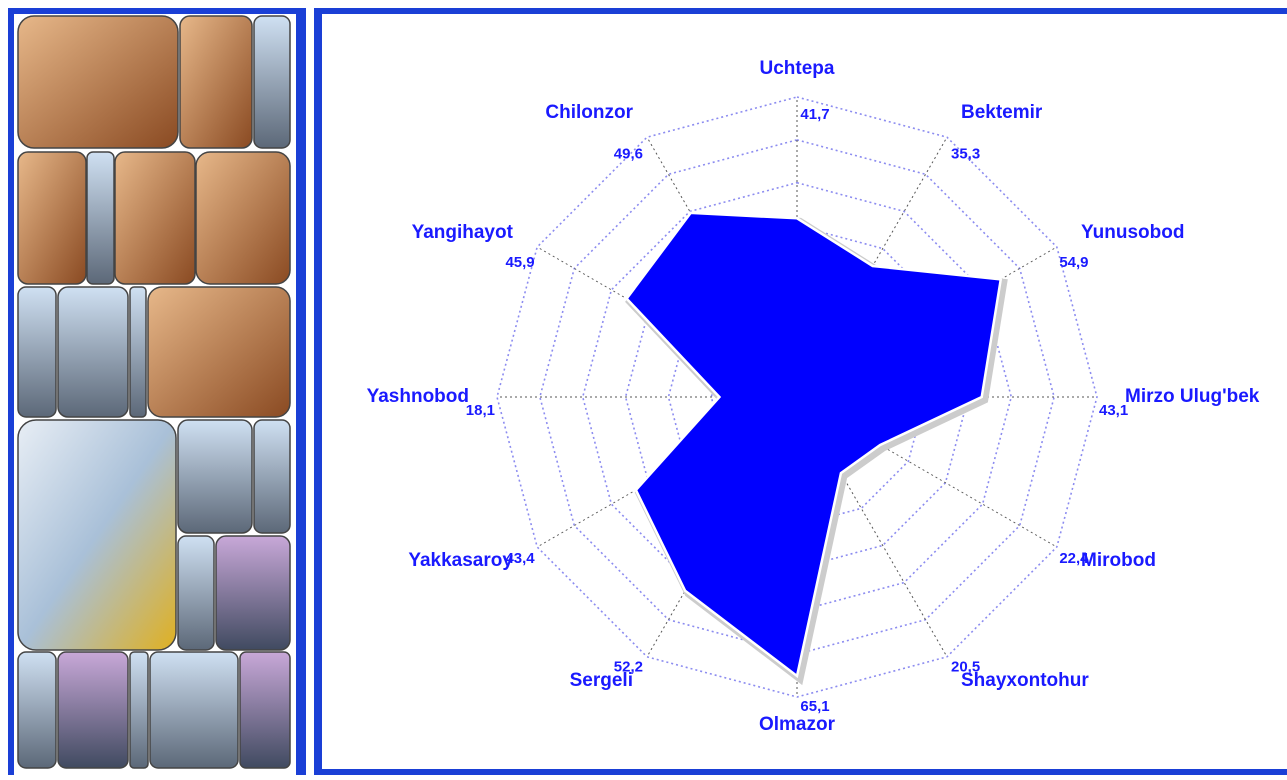  I want to click on category-label: Bektemir, so click(1002, 112).